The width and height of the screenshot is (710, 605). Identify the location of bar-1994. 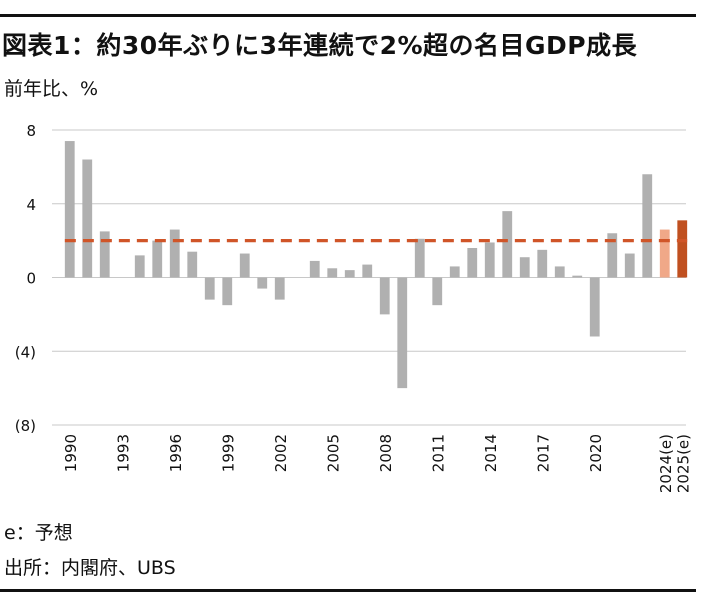
(139, 266).